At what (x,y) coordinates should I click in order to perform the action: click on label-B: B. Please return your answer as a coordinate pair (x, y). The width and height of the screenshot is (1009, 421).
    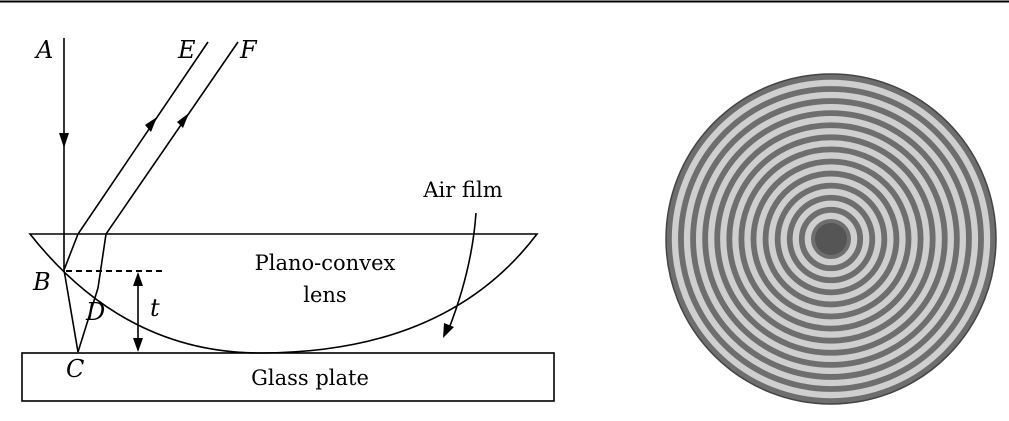
    Looking at the image, I should click on (41, 282).